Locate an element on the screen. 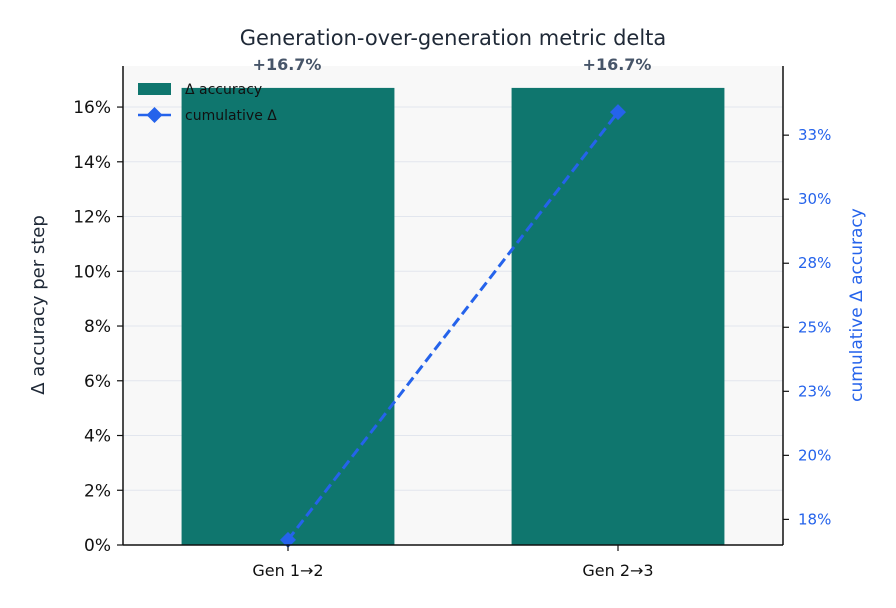 This screenshot has height=608, width=896. right-tick-label-6: 33% is located at coordinates (814, 135).